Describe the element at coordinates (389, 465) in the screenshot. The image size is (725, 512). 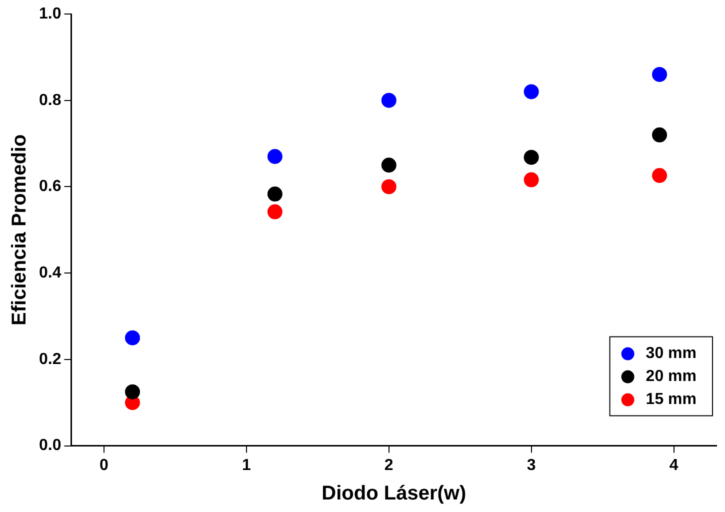
I see `x-tick-label: 2` at that location.